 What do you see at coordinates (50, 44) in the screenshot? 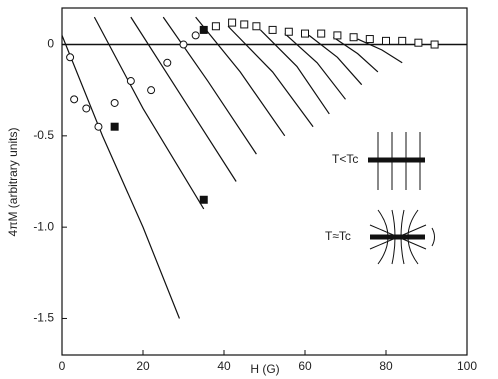
I see `y-tick-label: 0` at bounding box center [50, 44].